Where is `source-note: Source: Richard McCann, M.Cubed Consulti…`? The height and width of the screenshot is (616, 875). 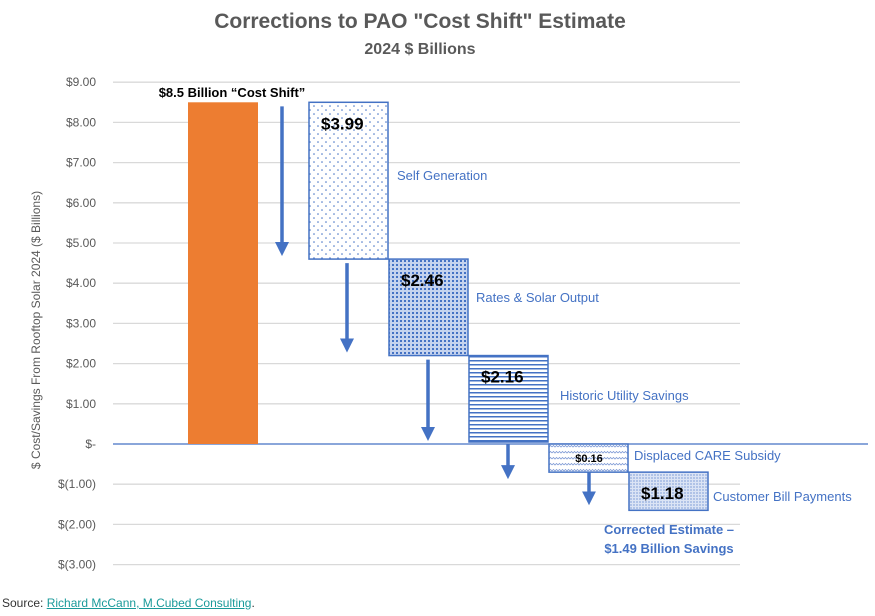 source-note: Source: Richard McCann, M.Cubed Consulti… is located at coordinates (128, 603).